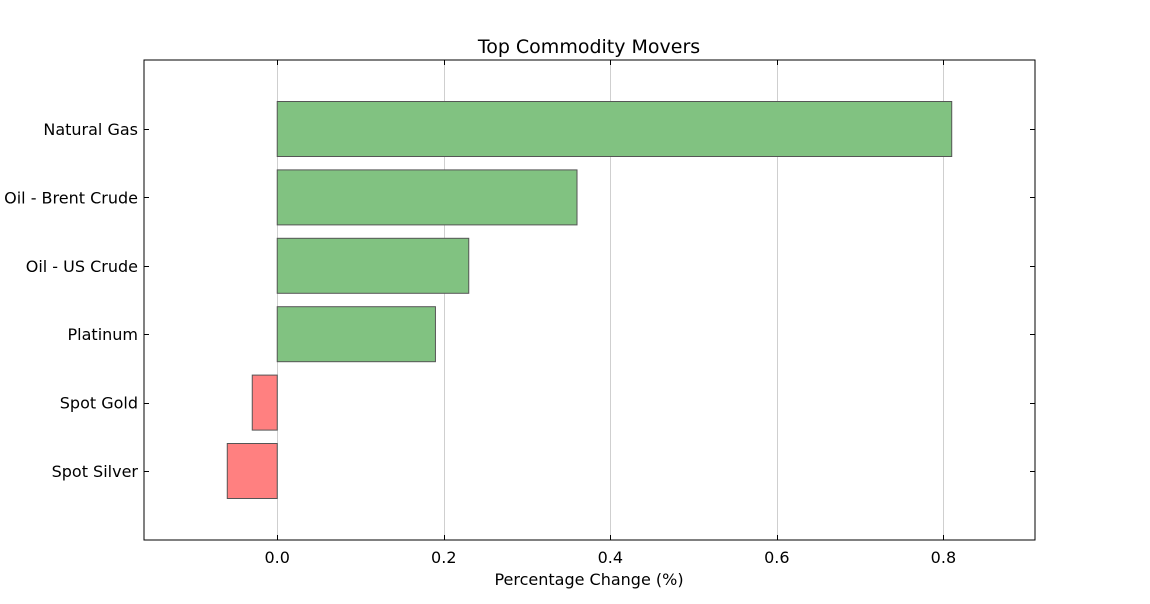 Image resolution: width=1150 pixels, height=604 pixels. Describe the element at coordinates (776, 557) in the screenshot. I see `x-tick-label: 0.6` at that location.